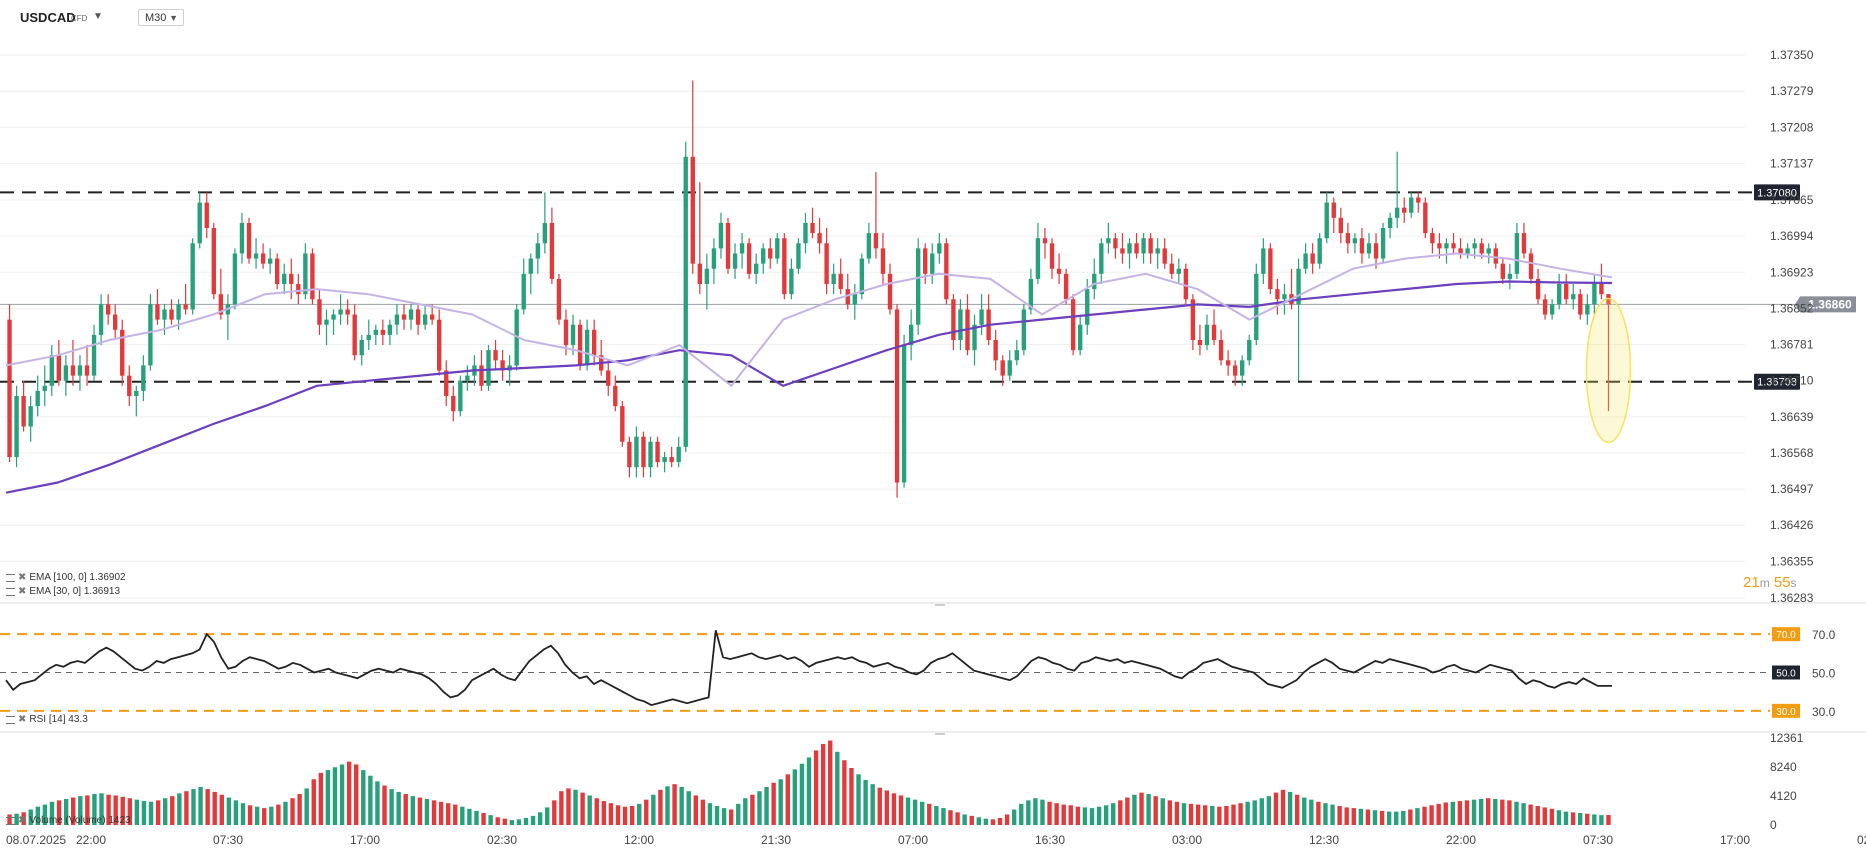  What do you see at coordinates (48, 17) in the screenshot?
I see `symbol-name: USDCAD` at bounding box center [48, 17].